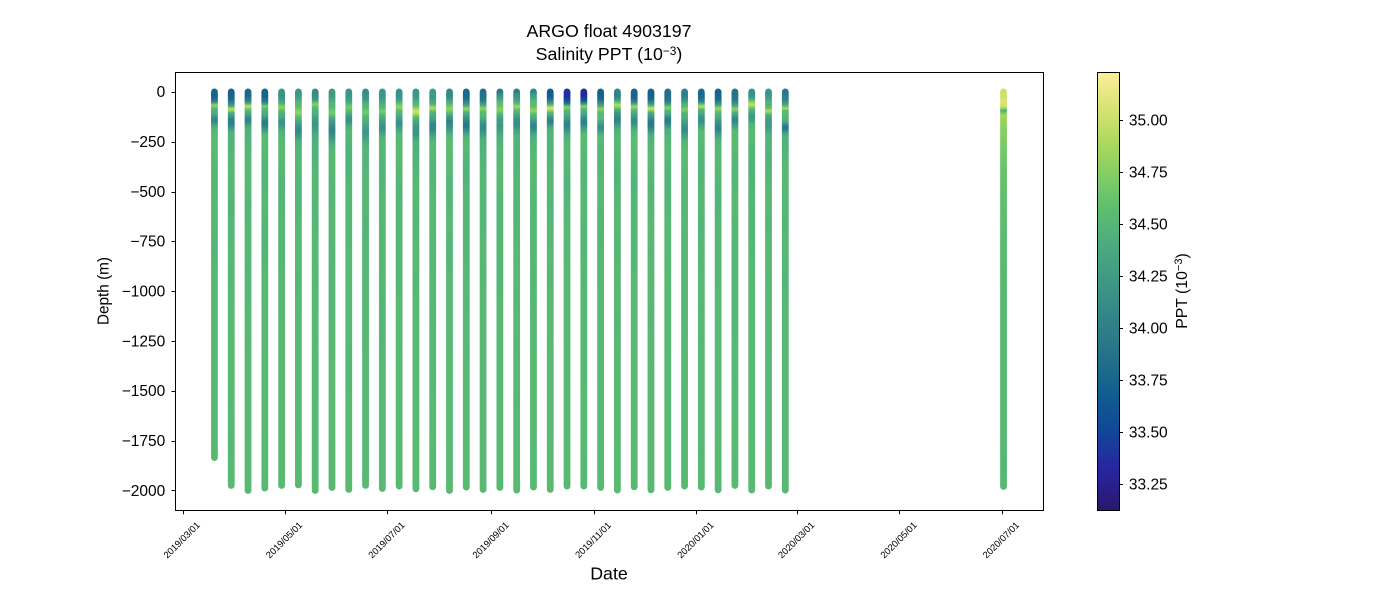  Describe the element at coordinates (1148, 381) in the screenshot. I see `svg-text: 33.75` at that location.